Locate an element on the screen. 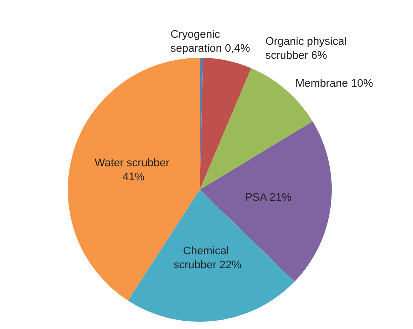 This screenshot has width=413, height=329. slice-label: Membrane 10% is located at coordinates (335, 84).